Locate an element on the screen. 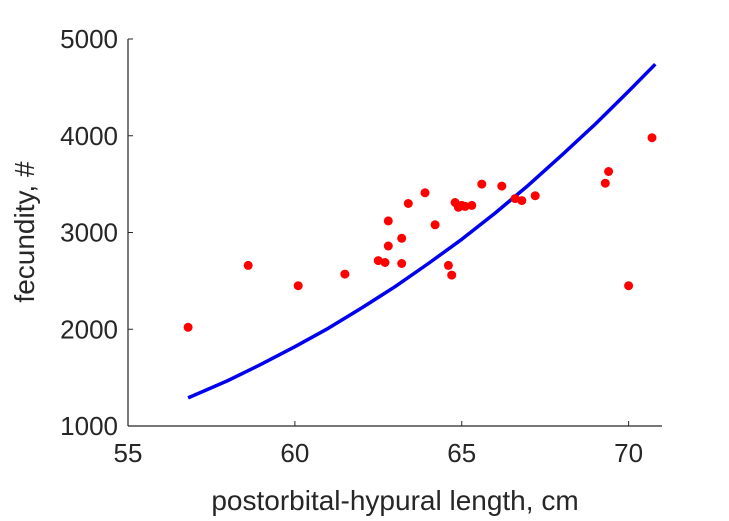 The width and height of the screenshot is (729, 521). y-tick-label: 2000 is located at coordinates (89, 329).